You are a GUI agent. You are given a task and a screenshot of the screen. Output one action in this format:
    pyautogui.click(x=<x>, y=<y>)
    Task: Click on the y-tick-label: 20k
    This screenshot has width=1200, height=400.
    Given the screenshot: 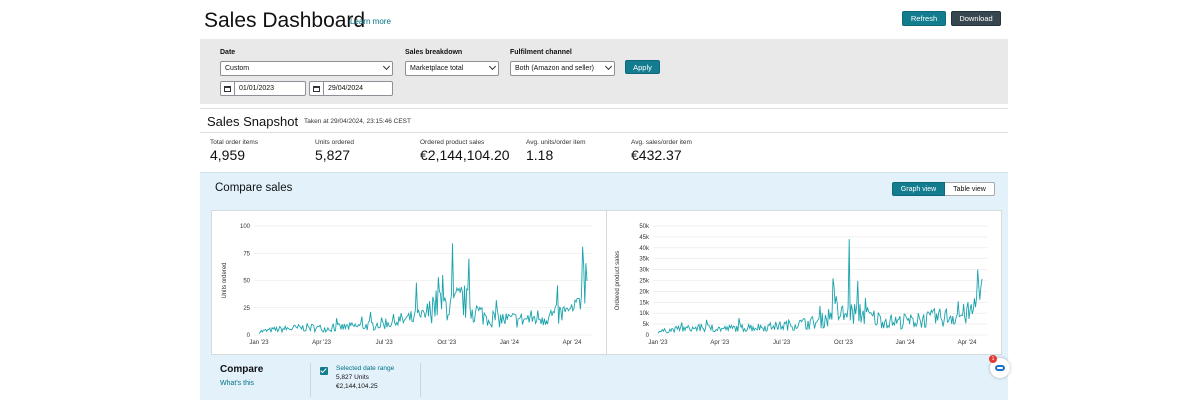 What is the action you would take?
    pyautogui.click(x=644, y=292)
    